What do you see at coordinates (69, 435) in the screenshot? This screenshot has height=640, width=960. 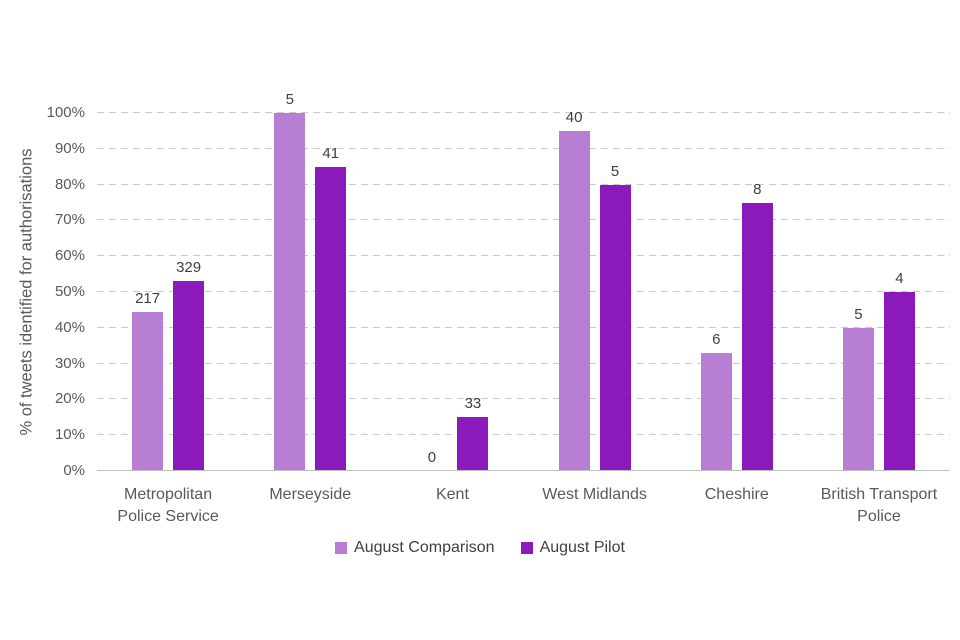 I see `y-axis-tick-label: 10%` at bounding box center [69, 435].